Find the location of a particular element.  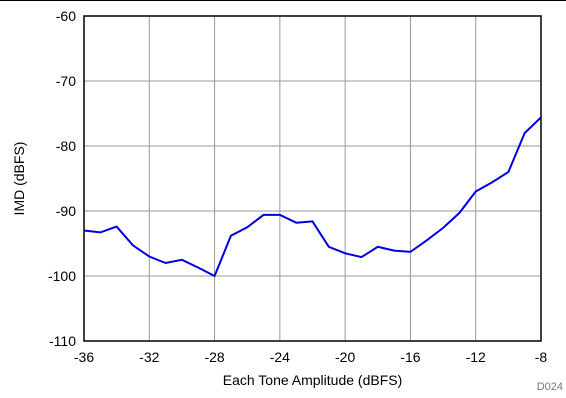

x-tick-label: -20 is located at coordinates (345, 357).